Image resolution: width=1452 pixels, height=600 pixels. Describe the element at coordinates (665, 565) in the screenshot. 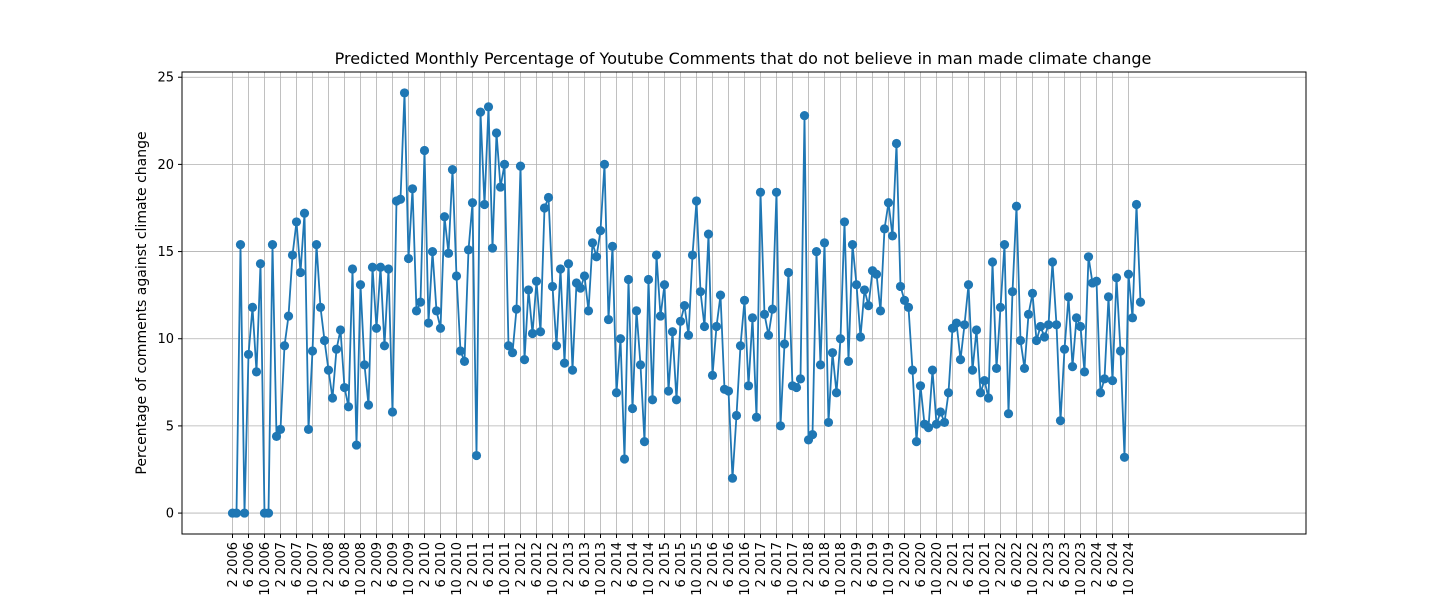

I see `x-tick-label: 2 2015` at that location.